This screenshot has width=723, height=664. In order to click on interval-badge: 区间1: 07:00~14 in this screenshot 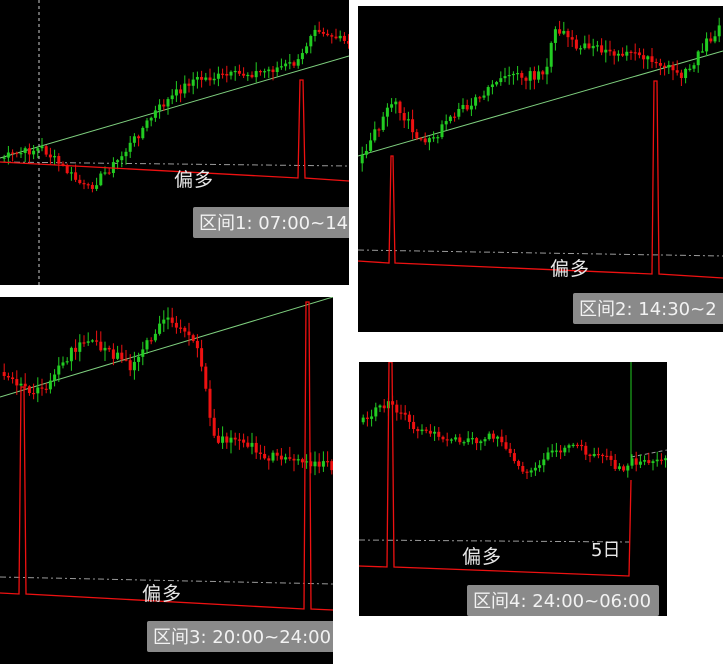, I will do `click(271, 222)`.